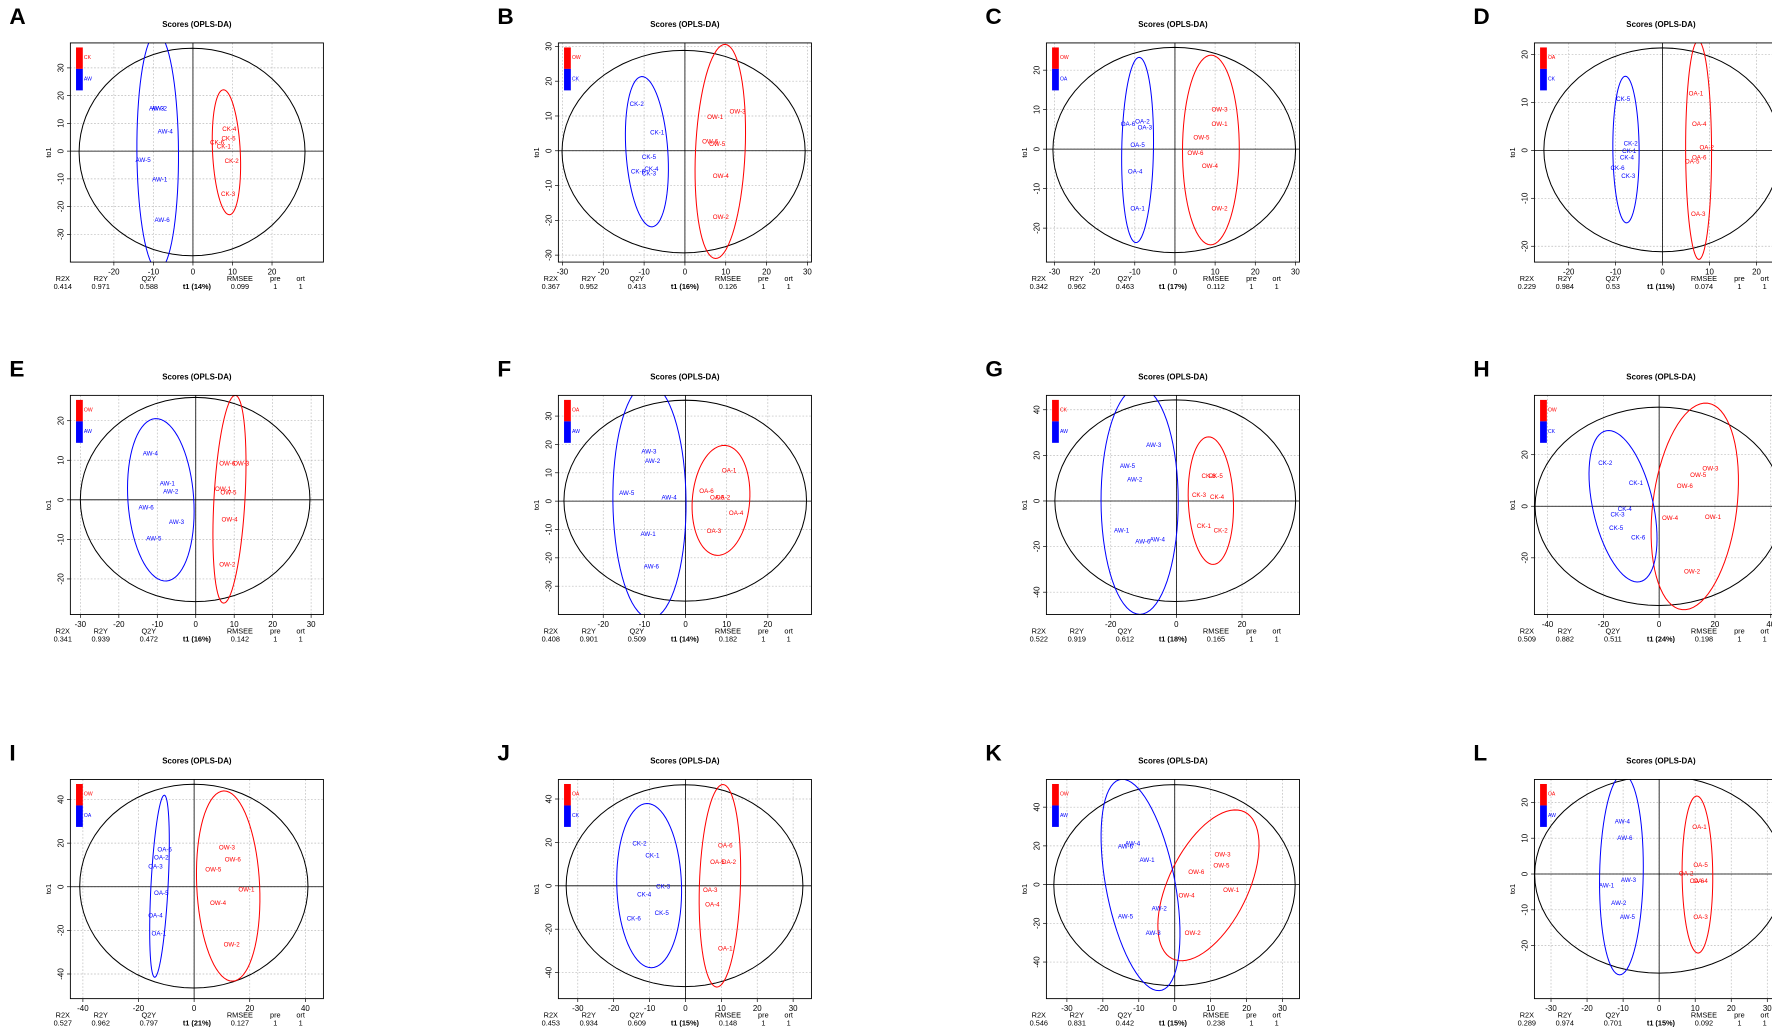  Describe the element at coordinates (1221, 865) in the screenshot. I see `point-label: OW-5` at that location.